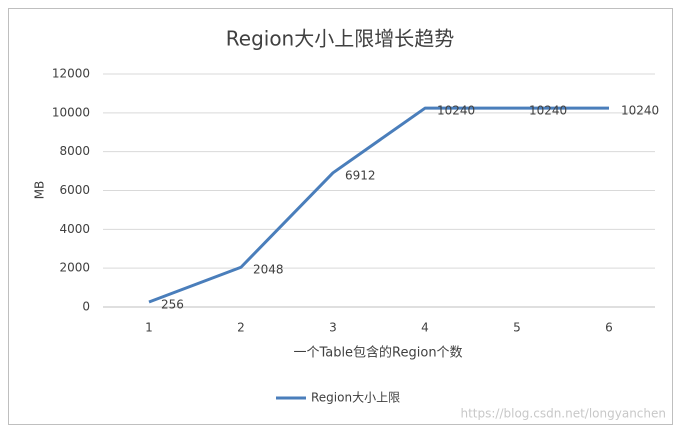 The image size is (681, 433). I want to click on y-tick-label: 0, so click(86, 307).